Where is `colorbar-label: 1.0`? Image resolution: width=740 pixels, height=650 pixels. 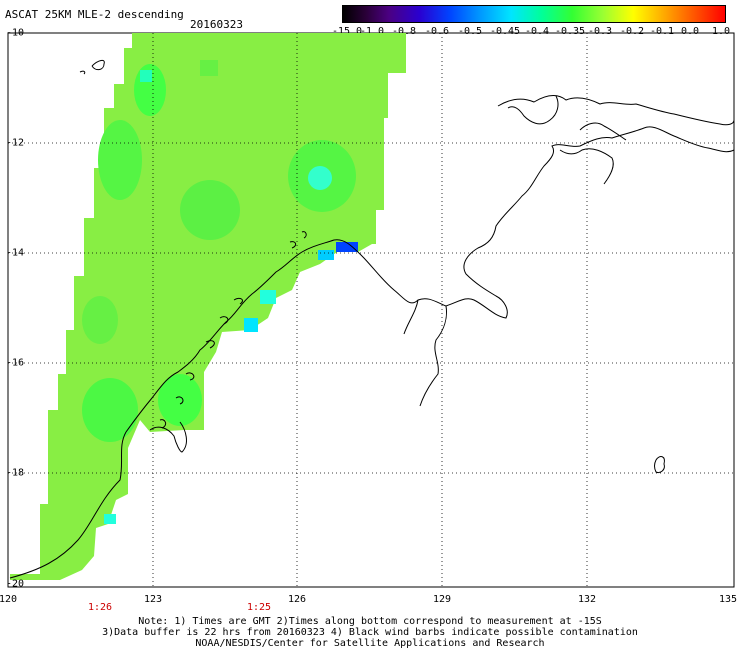
colorbar-label: 1.0 is located at coordinates (721, 31).